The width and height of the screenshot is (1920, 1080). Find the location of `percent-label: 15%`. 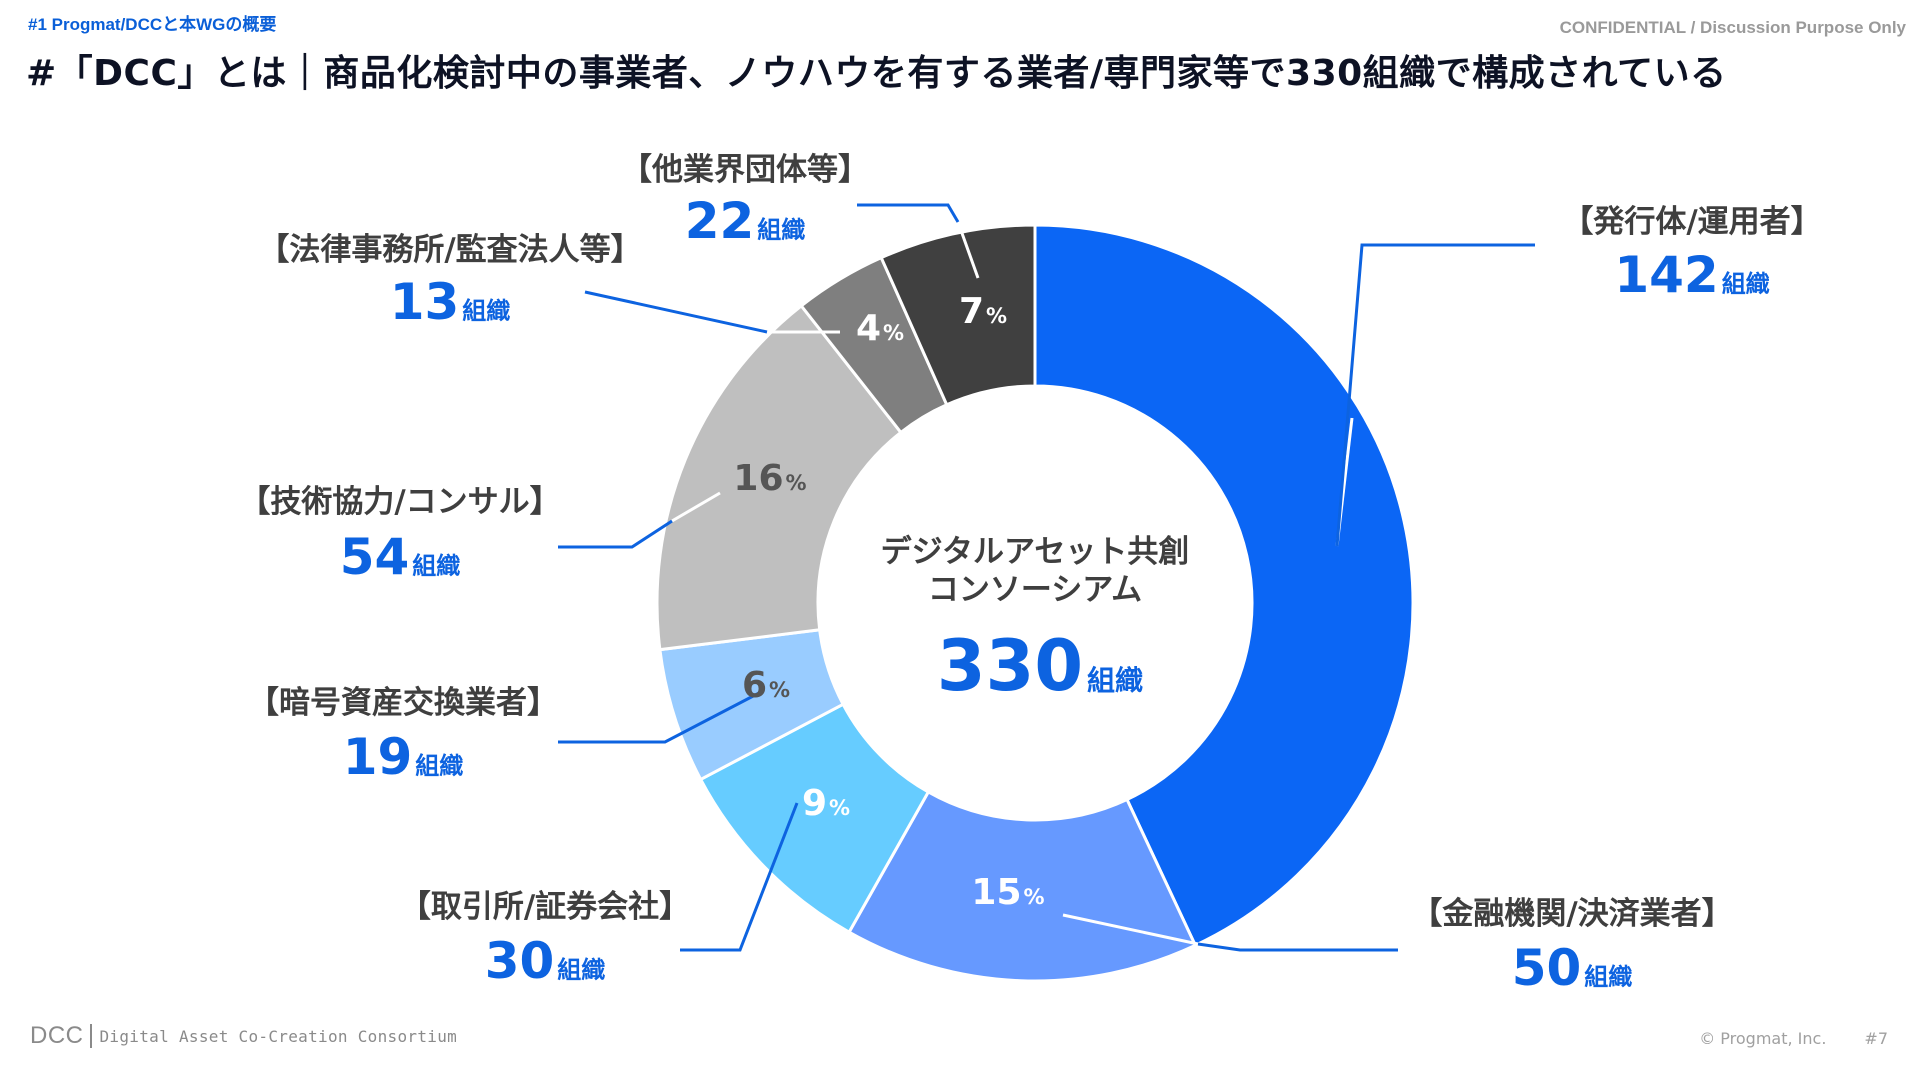

percent-label: 15% is located at coordinates (1007, 892).